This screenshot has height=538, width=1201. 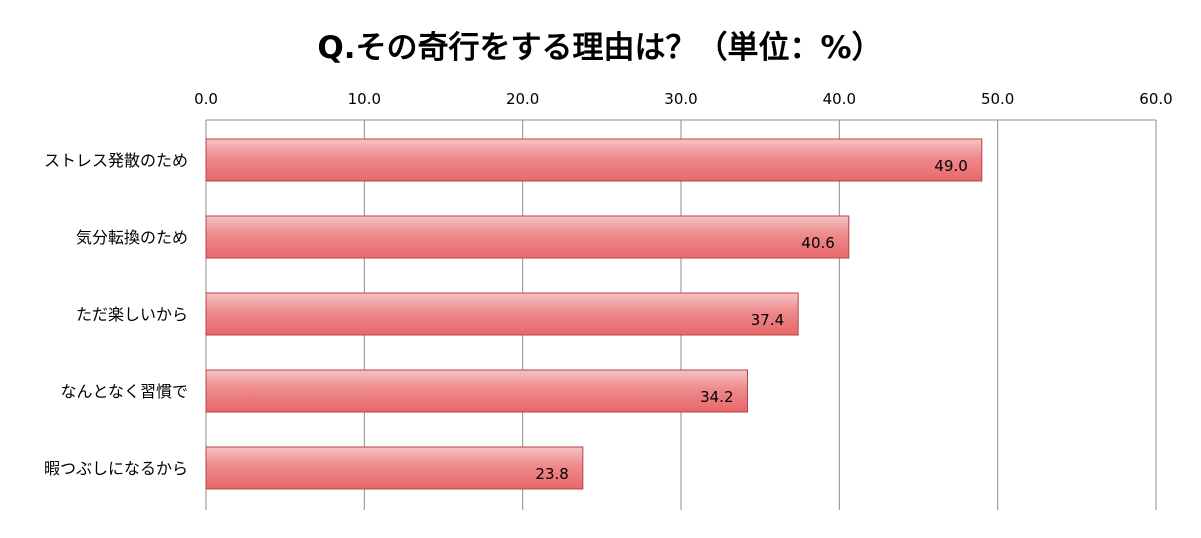 I want to click on x-axis-ticks: 0.0 10.0 20.0 30.0 40.0 50.0 60.0, so click(x=683, y=99).